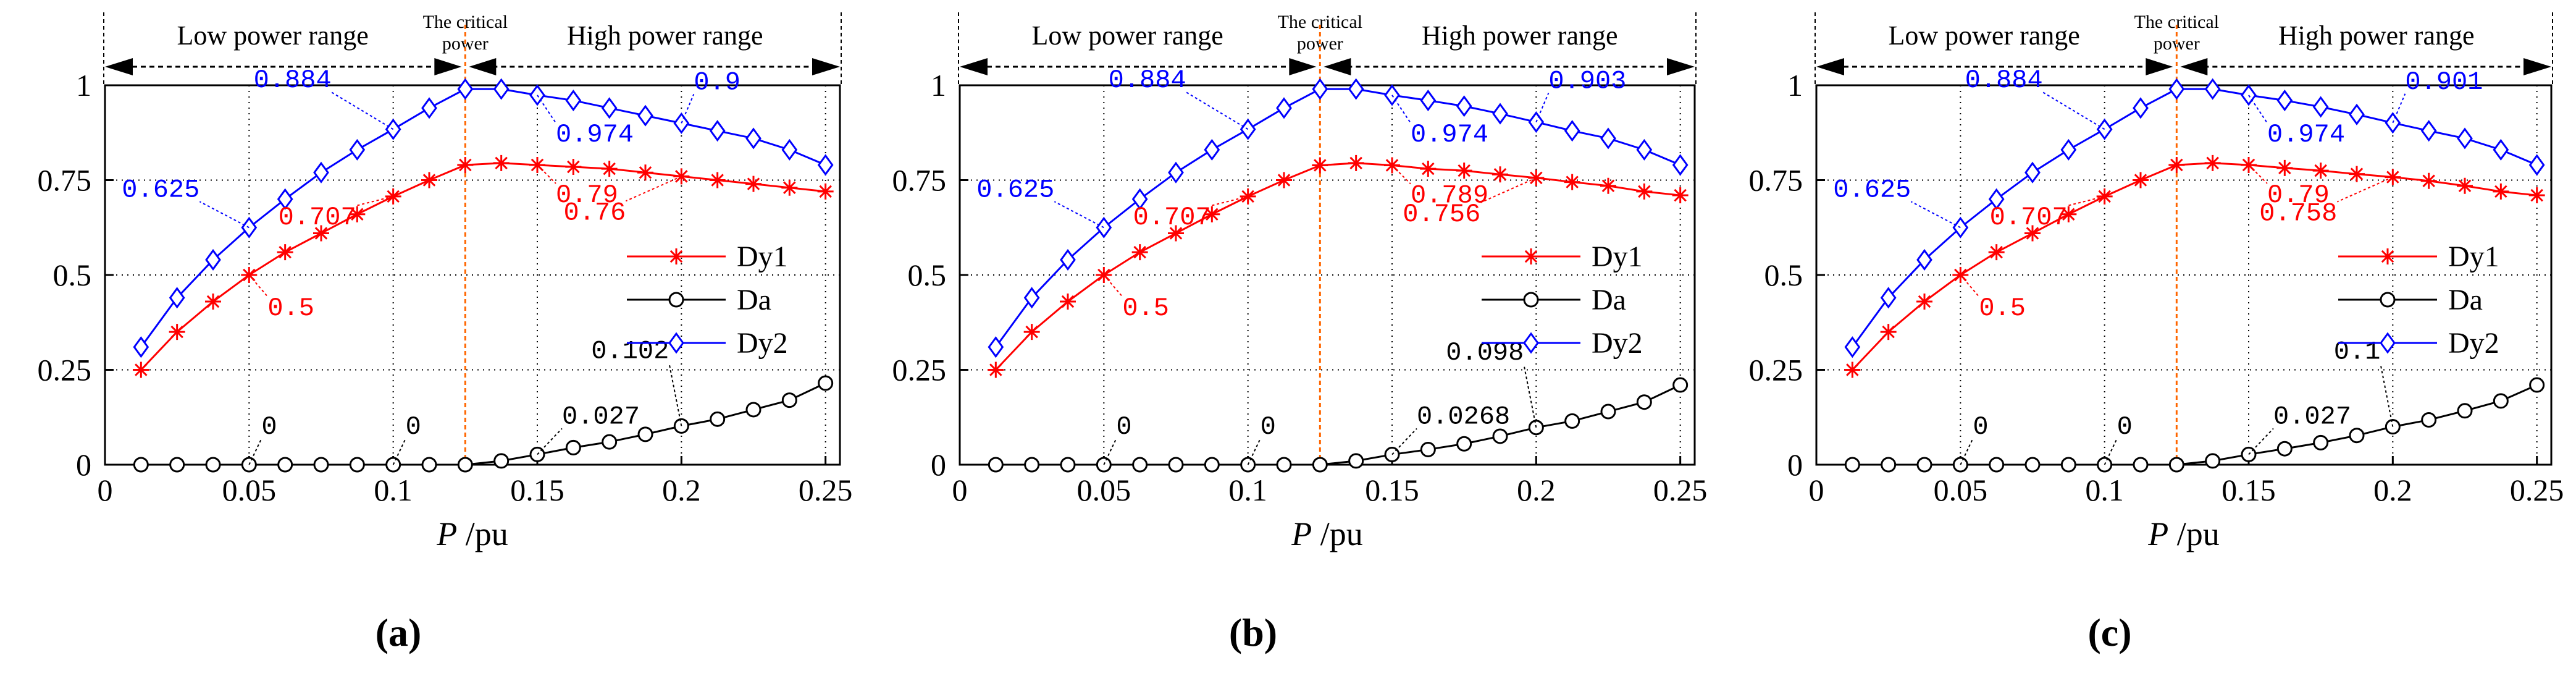 The height and width of the screenshot is (689, 2576). What do you see at coordinates (318, 218) in the screenshot?
I see `annotation-label: 0.707` at bounding box center [318, 218].